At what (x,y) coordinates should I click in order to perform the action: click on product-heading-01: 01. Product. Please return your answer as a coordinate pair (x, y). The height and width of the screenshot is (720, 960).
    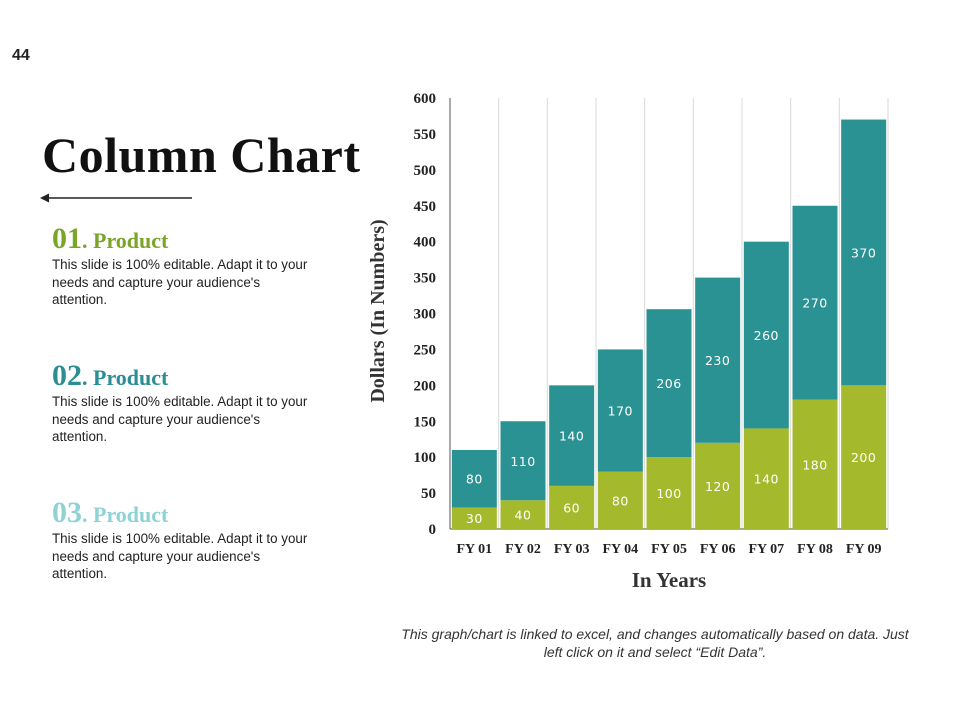
    Looking at the image, I should click on (182, 239).